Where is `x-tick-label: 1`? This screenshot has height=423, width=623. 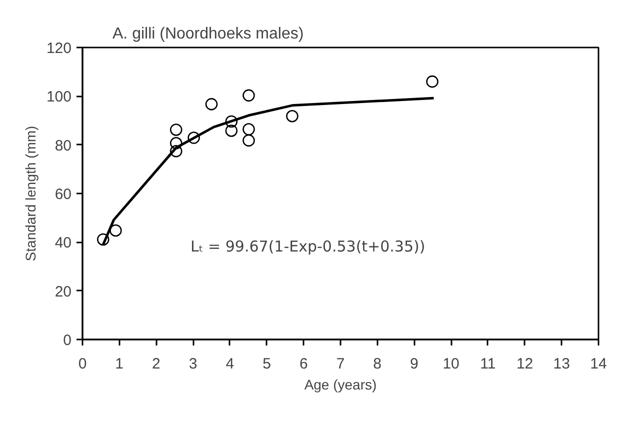
x-tick-label: 1 is located at coordinates (119, 364).